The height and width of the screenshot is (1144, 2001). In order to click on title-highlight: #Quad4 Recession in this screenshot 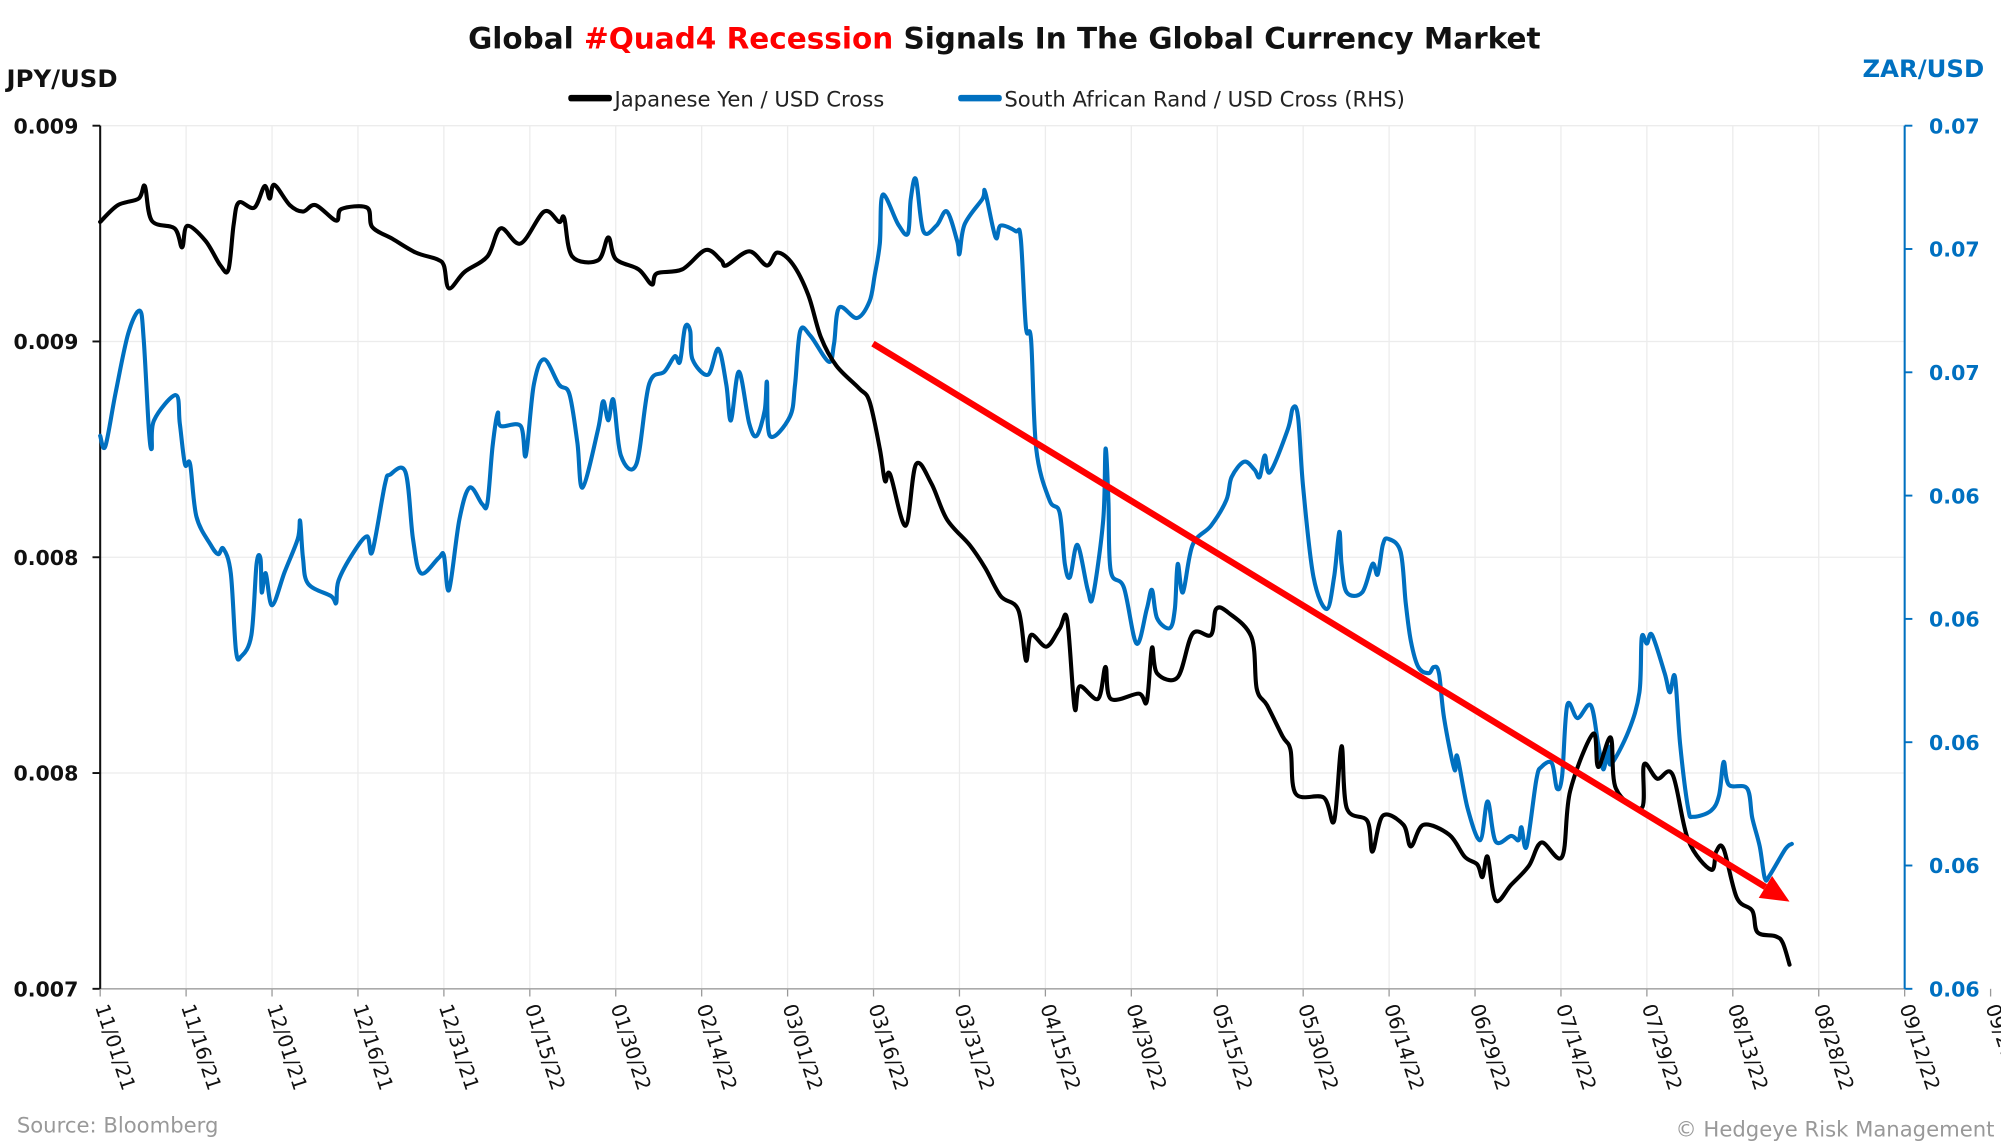, I will do `click(738, 39)`.